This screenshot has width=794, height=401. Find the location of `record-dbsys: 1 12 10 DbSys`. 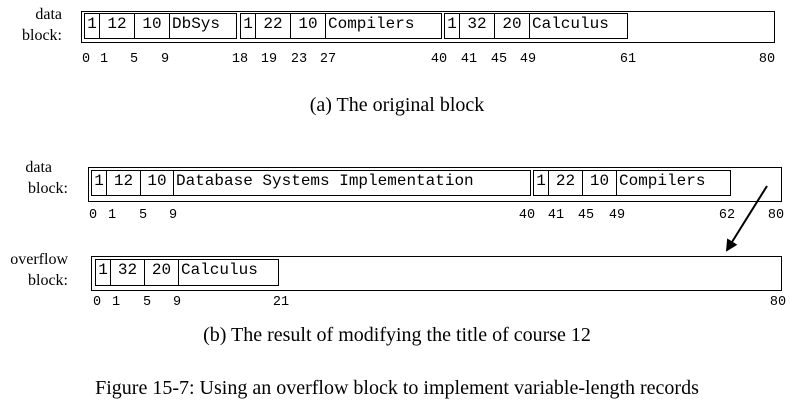

record-dbsys: 1 12 10 DbSys is located at coordinates (160, 26).